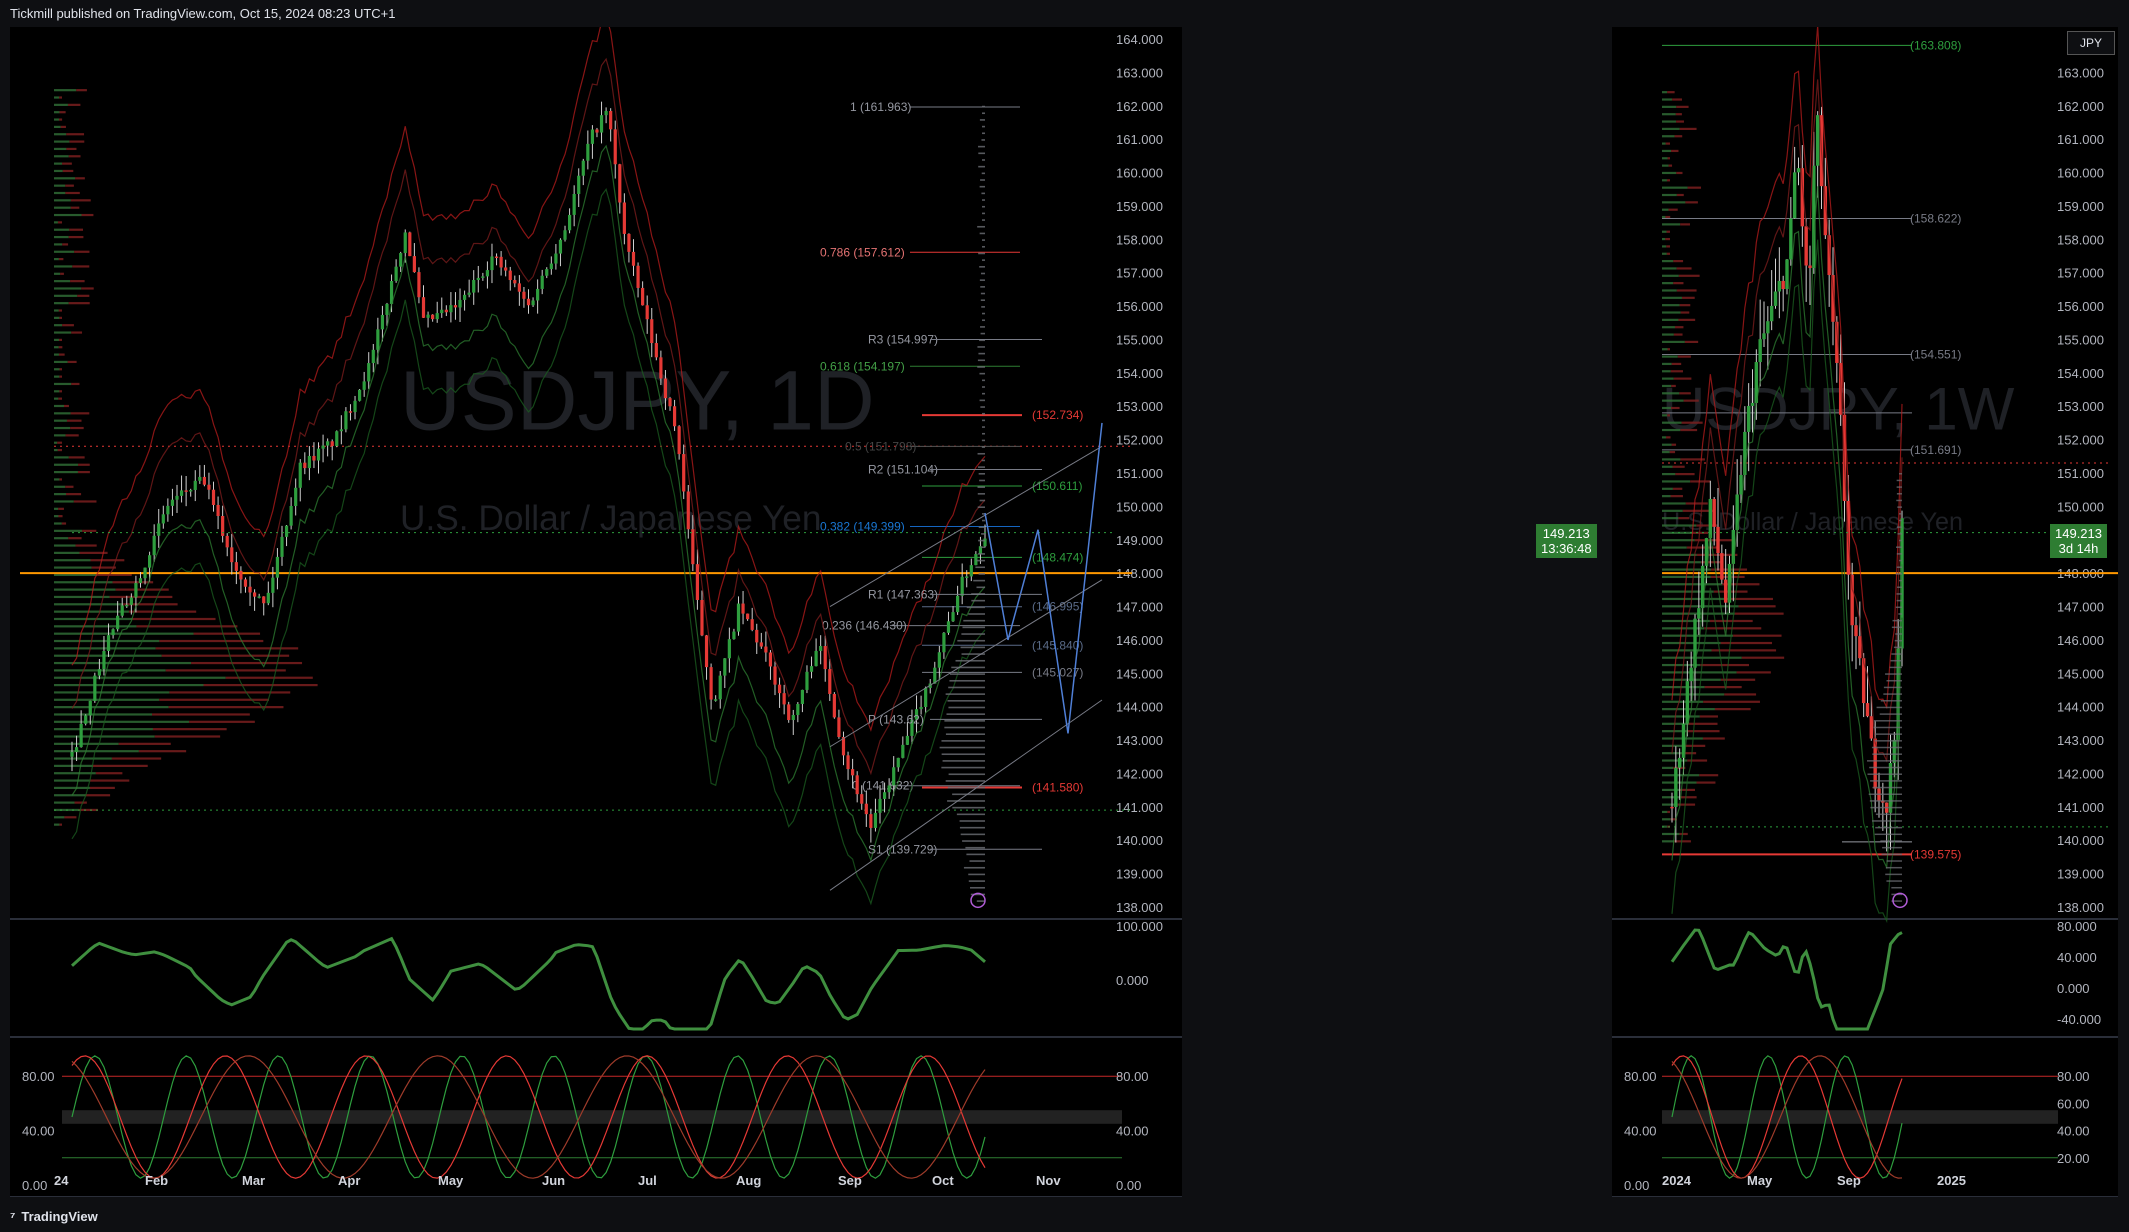 The image size is (2129, 1232). I want to click on stoch-left-tick: 40.00, so click(1640, 1131).